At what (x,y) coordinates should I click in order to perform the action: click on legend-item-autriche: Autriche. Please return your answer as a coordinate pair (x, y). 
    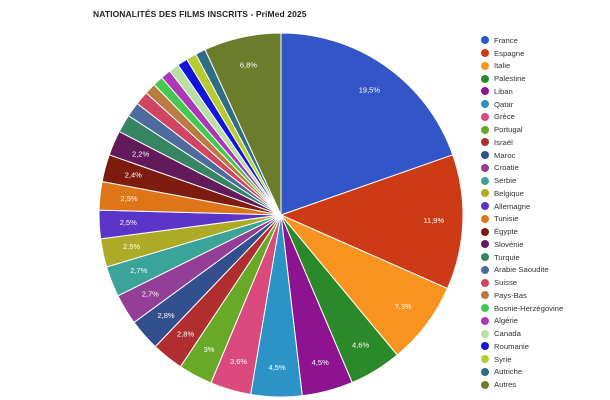
    Looking at the image, I should click on (522, 372).